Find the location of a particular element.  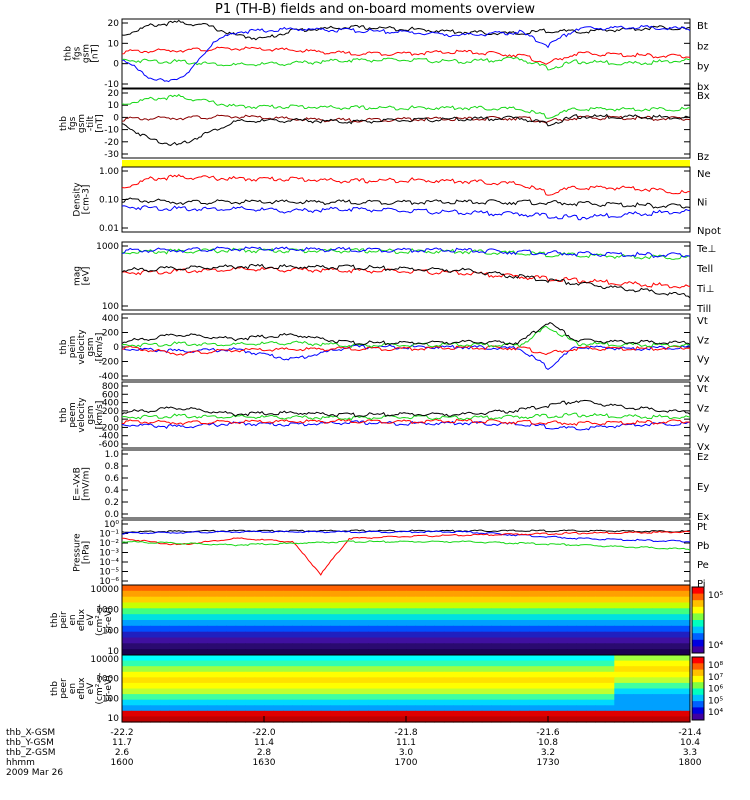

ytick-label-p1: -10 is located at coordinates (111, 85).